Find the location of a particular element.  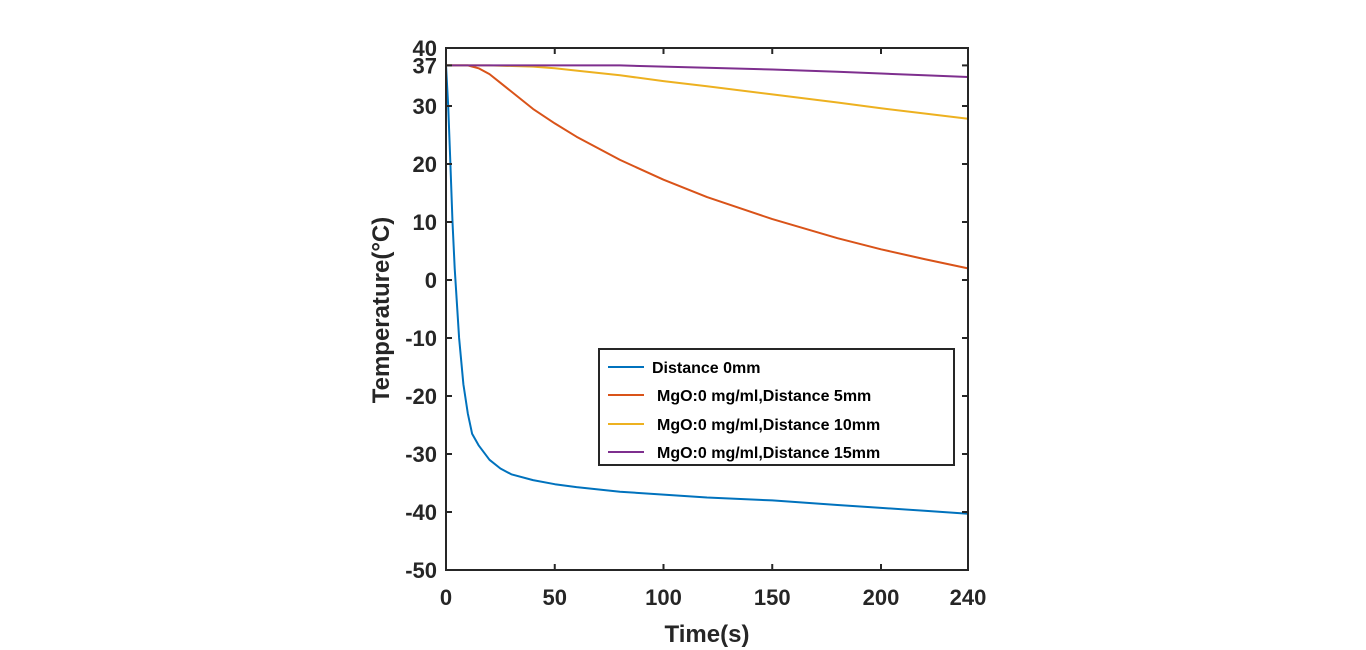

y-tick-label: -50 is located at coordinates (421, 570).